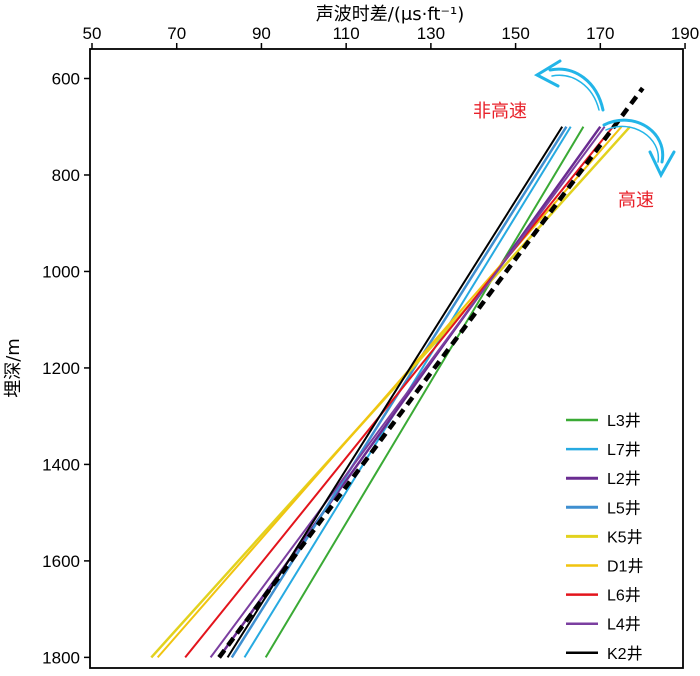 This screenshot has width=700, height=676. What do you see at coordinates (636, 200) in the screenshot?
I see `annotation-high-speed: 高速` at bounding box center [636, 200].